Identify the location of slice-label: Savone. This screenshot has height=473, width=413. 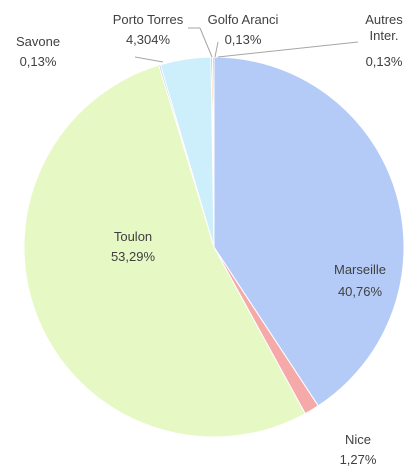
(38, 41).